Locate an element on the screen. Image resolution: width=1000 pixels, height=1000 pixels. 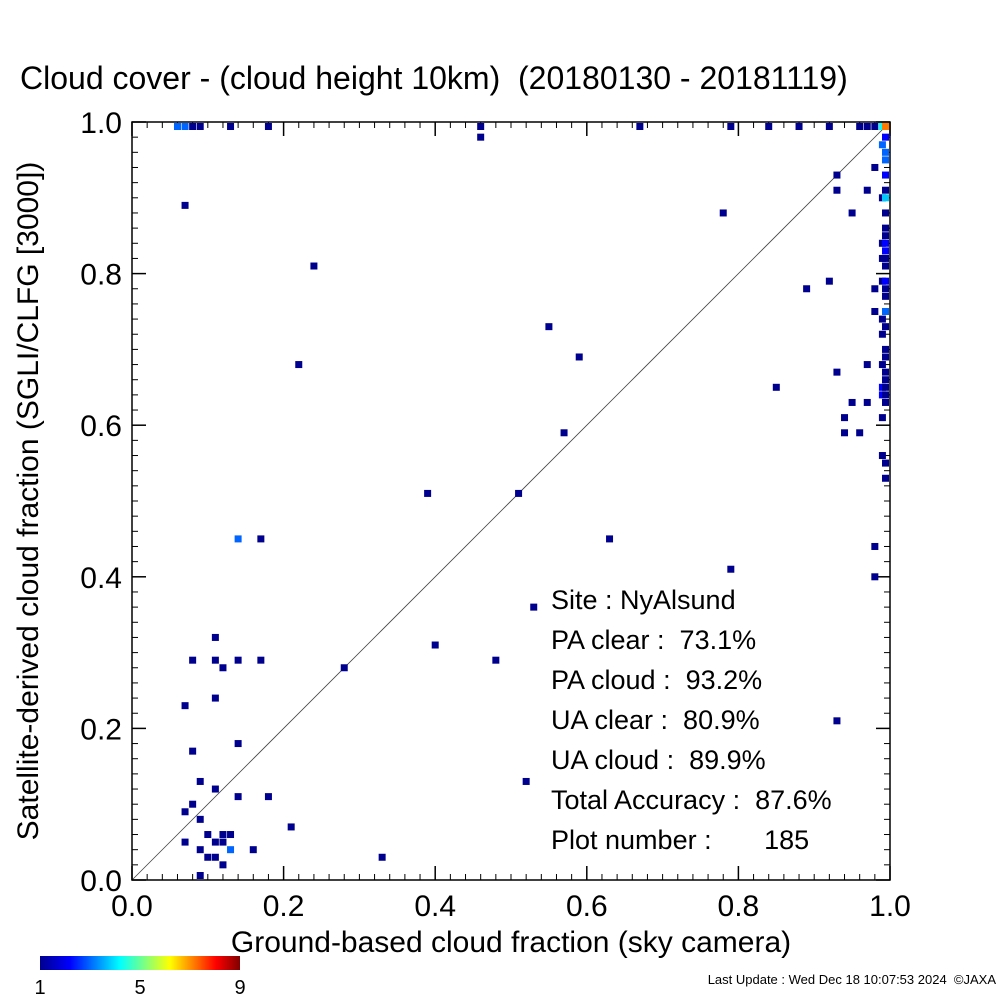
y-tick-label: 0.8 is located at coordinates (101, 275).